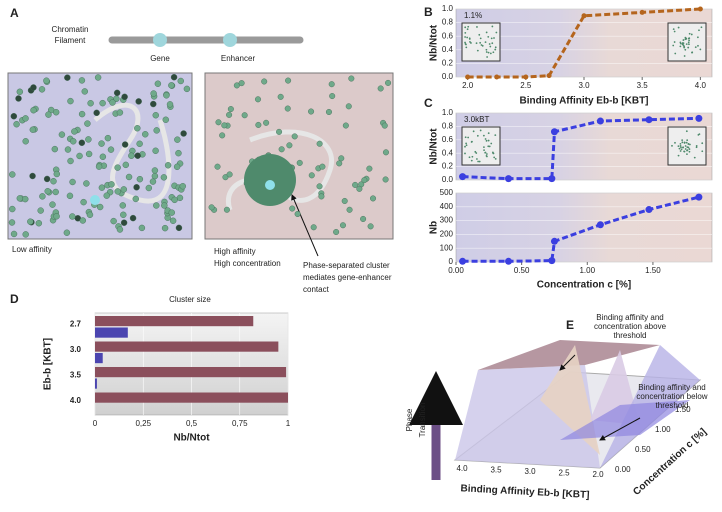 The height and width of the screenshot is (512, 722). What do you see at coordinates (448, 166) in the screenshot?
I see `y-tick-label: 0.2` at bounding box center [448, 166].